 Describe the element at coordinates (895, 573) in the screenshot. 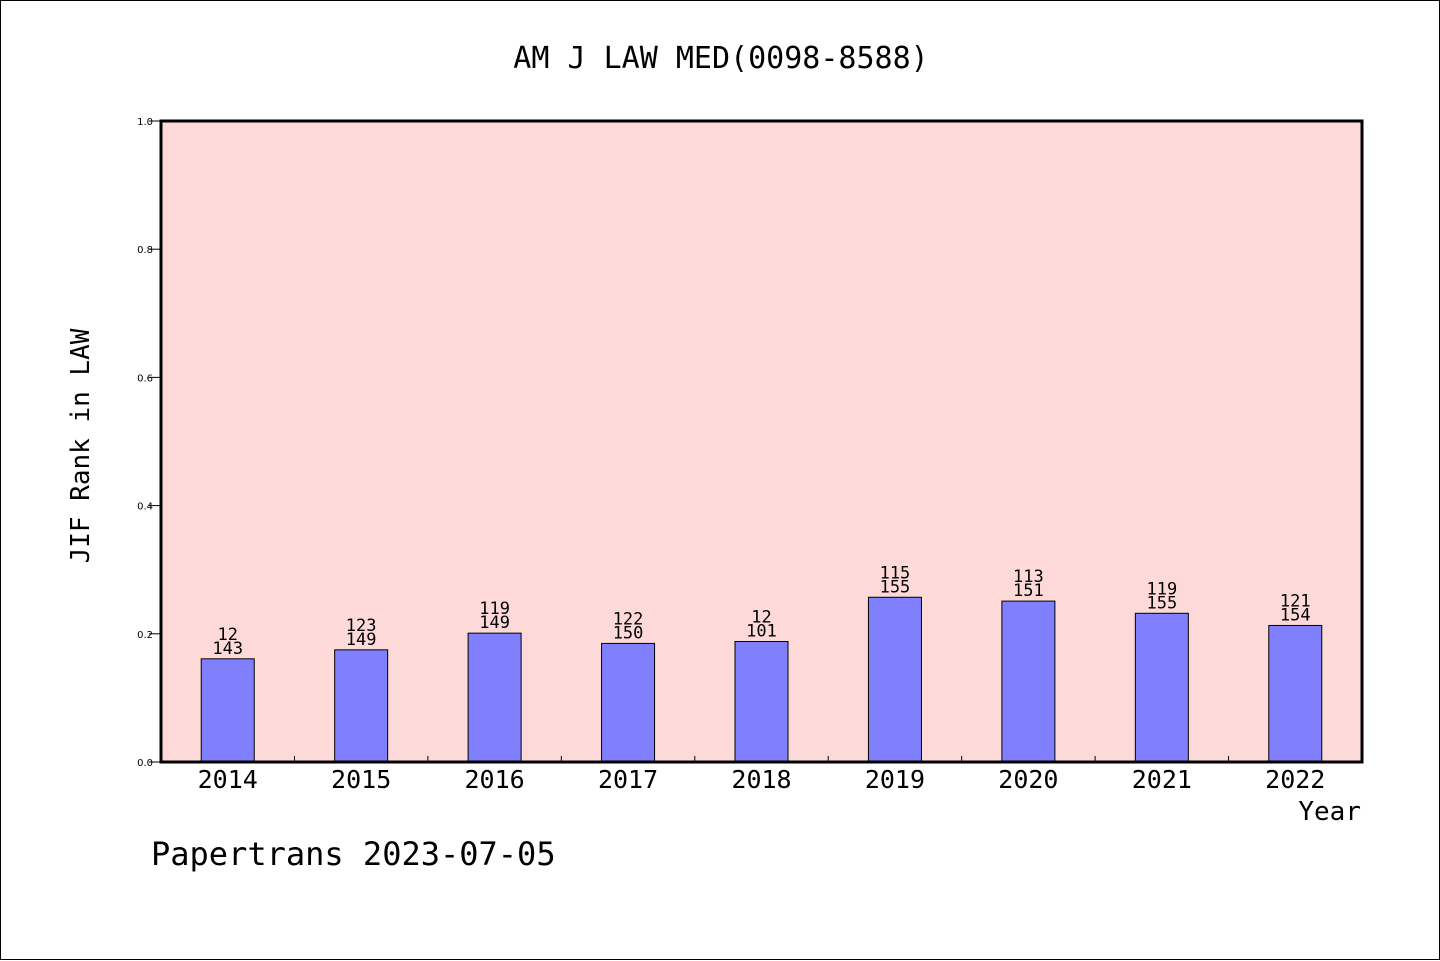

I see `rank-label: 115` at that location.